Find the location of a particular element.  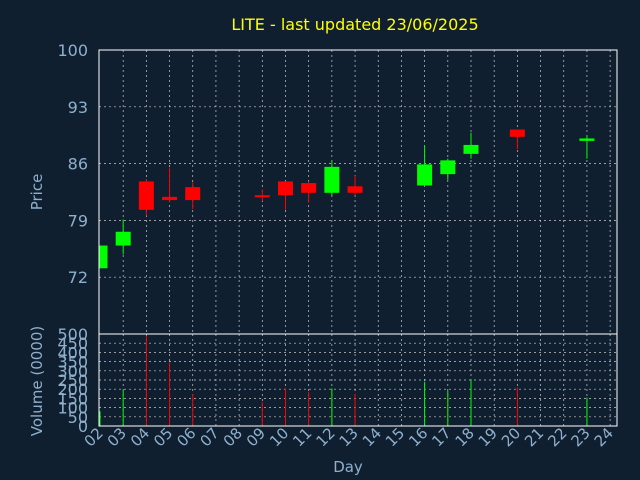

volume-tick-label: 200 is located at coordinates (72, 389).